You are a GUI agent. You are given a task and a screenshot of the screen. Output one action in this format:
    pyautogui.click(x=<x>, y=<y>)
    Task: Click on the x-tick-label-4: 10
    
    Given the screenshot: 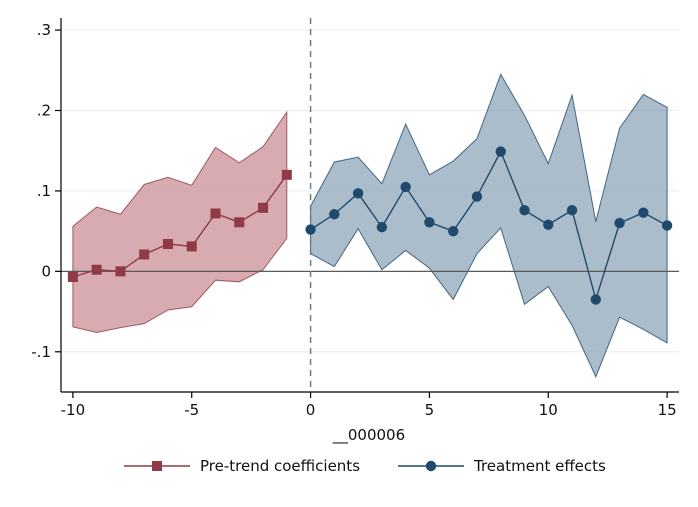 What is the action you would take?
    pyautogui.click(x=548, y=410)
    